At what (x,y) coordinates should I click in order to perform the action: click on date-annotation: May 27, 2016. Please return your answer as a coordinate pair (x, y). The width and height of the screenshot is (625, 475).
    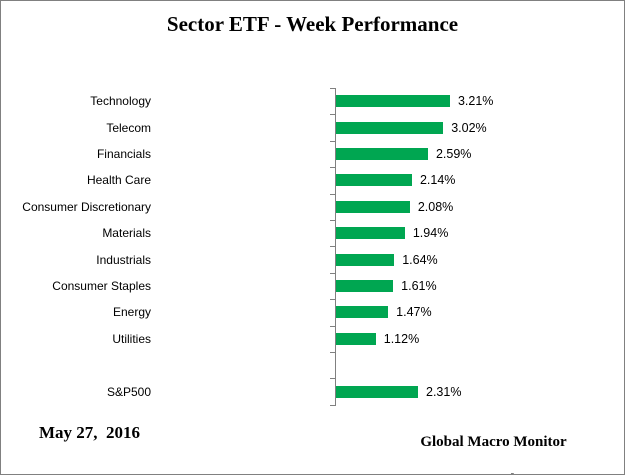
    Looking at the image, I should click on (90, 432).